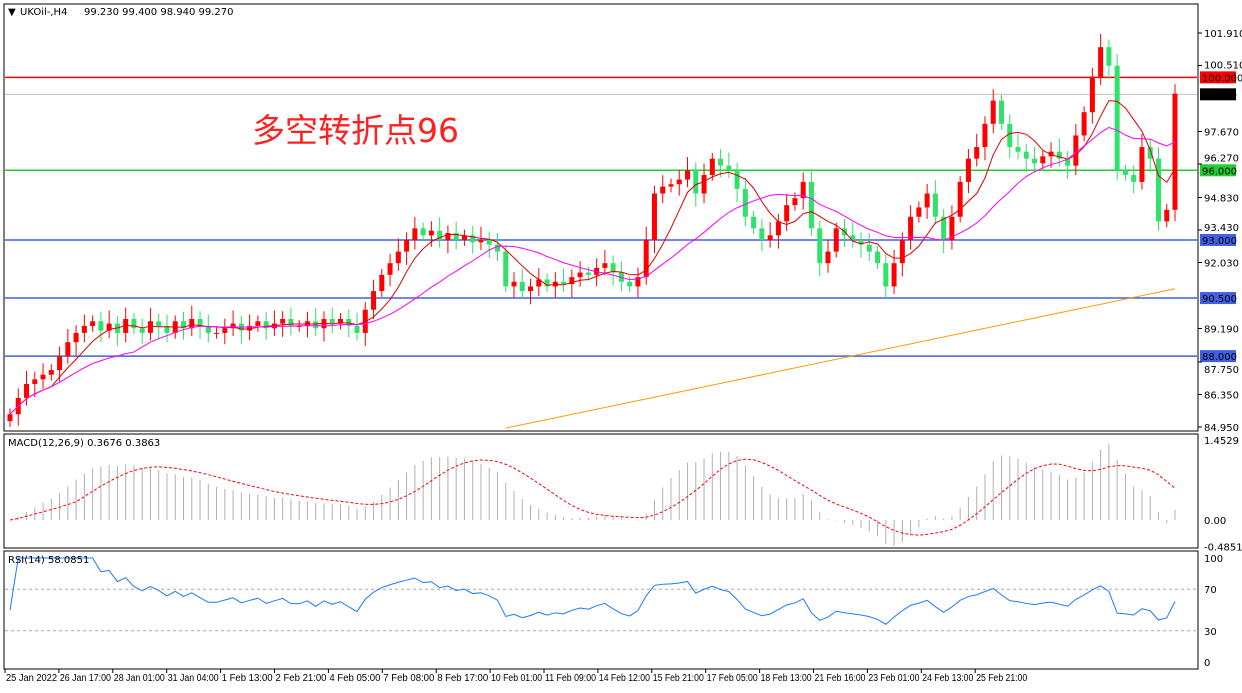 Image resolution: width=1242 pixels, height=693 pixels. Describe the element at coordinates (1221, 329) in the screenshot. I see `y-tick-label: 89.190` at that location.